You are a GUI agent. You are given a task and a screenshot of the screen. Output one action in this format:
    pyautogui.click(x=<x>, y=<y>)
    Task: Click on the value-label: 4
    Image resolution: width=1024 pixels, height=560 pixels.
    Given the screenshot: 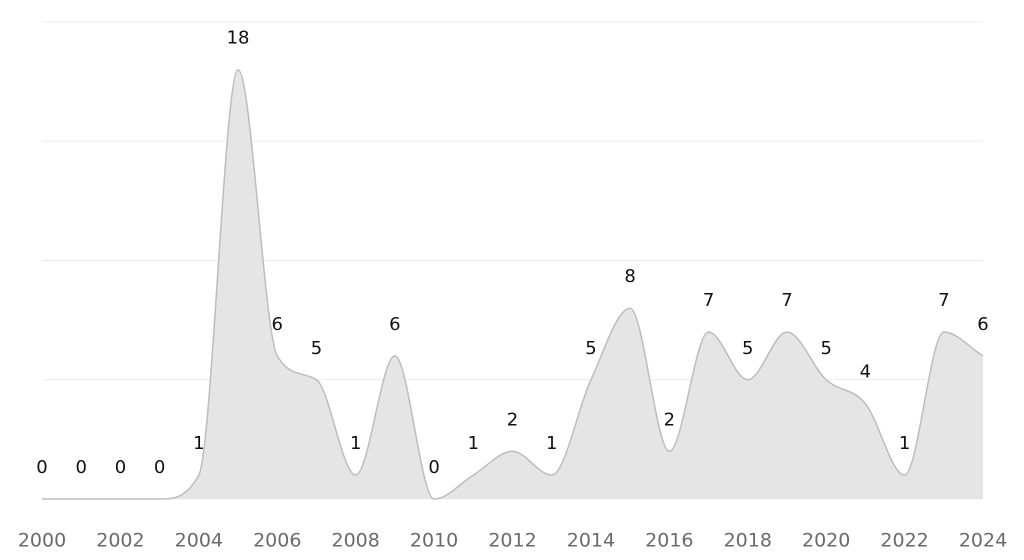 What is the action you would take?
    pyautogui.click(x=865, y=372)
    